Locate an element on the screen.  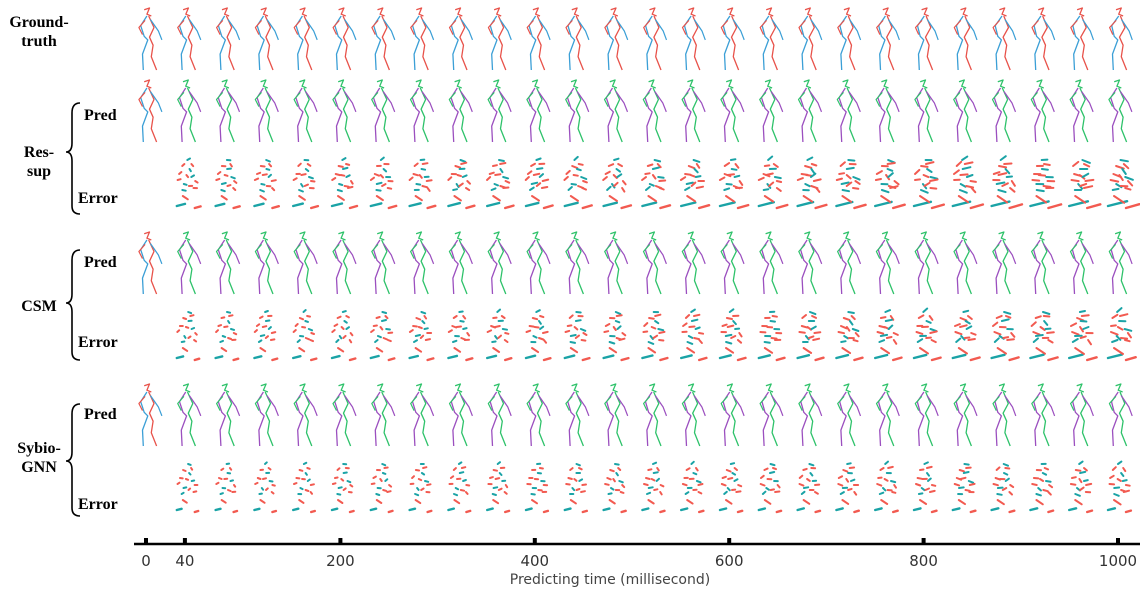
ground-truth-pose is located at coordinates (189, 39).